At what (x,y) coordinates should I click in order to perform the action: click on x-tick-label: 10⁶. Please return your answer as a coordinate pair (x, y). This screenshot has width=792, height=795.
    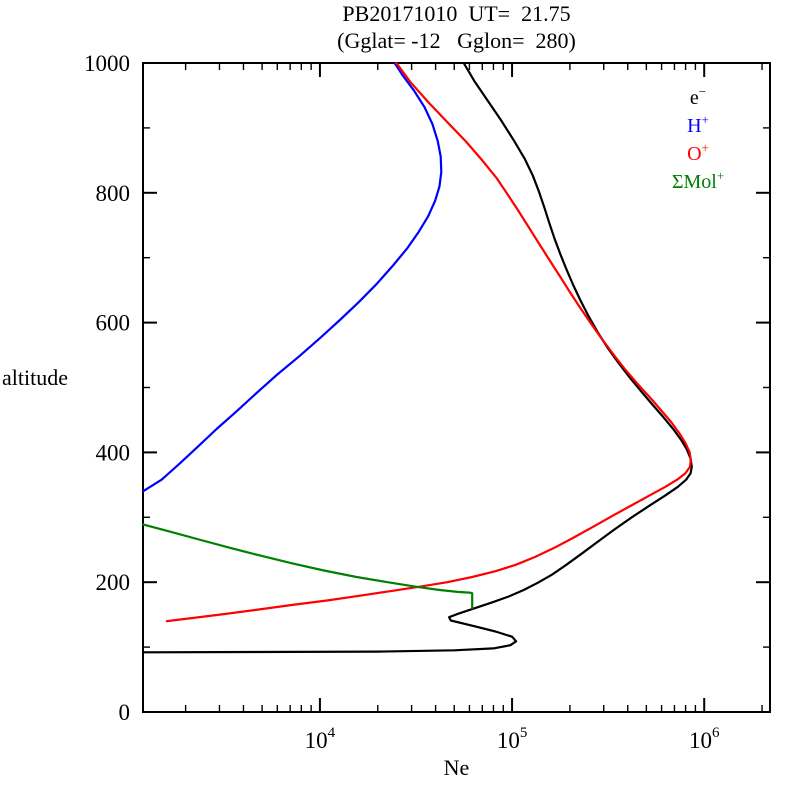
    Looking at the image, I should click on (704, 739).